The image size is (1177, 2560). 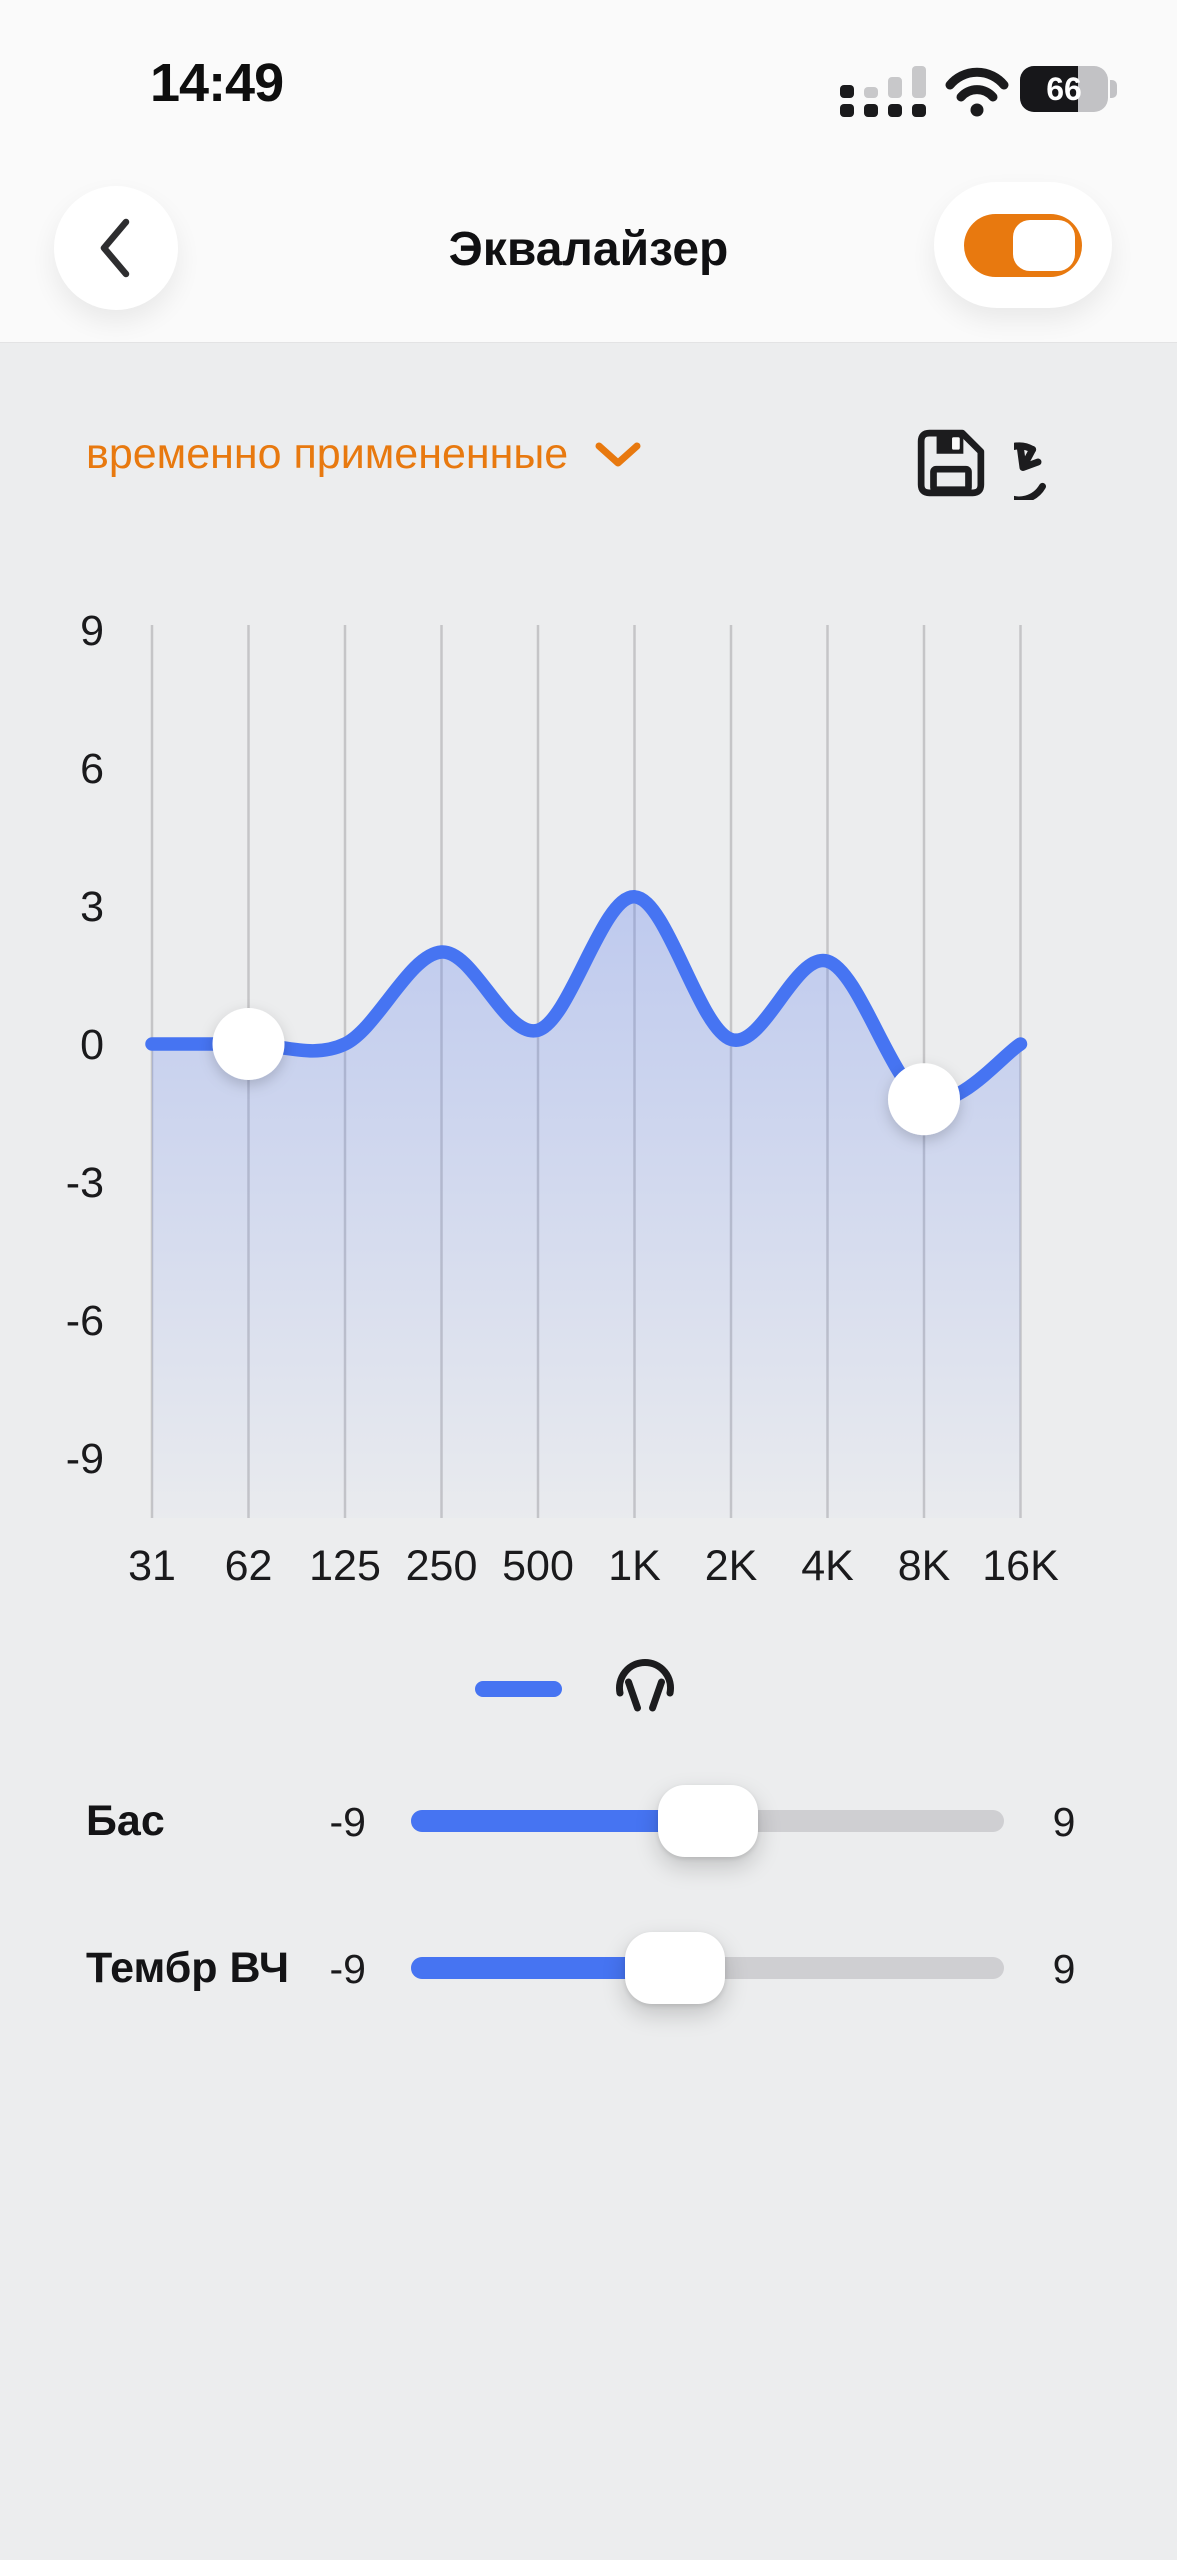 I want to click on y-axis-tick: 9, so click(x=92, y=631).